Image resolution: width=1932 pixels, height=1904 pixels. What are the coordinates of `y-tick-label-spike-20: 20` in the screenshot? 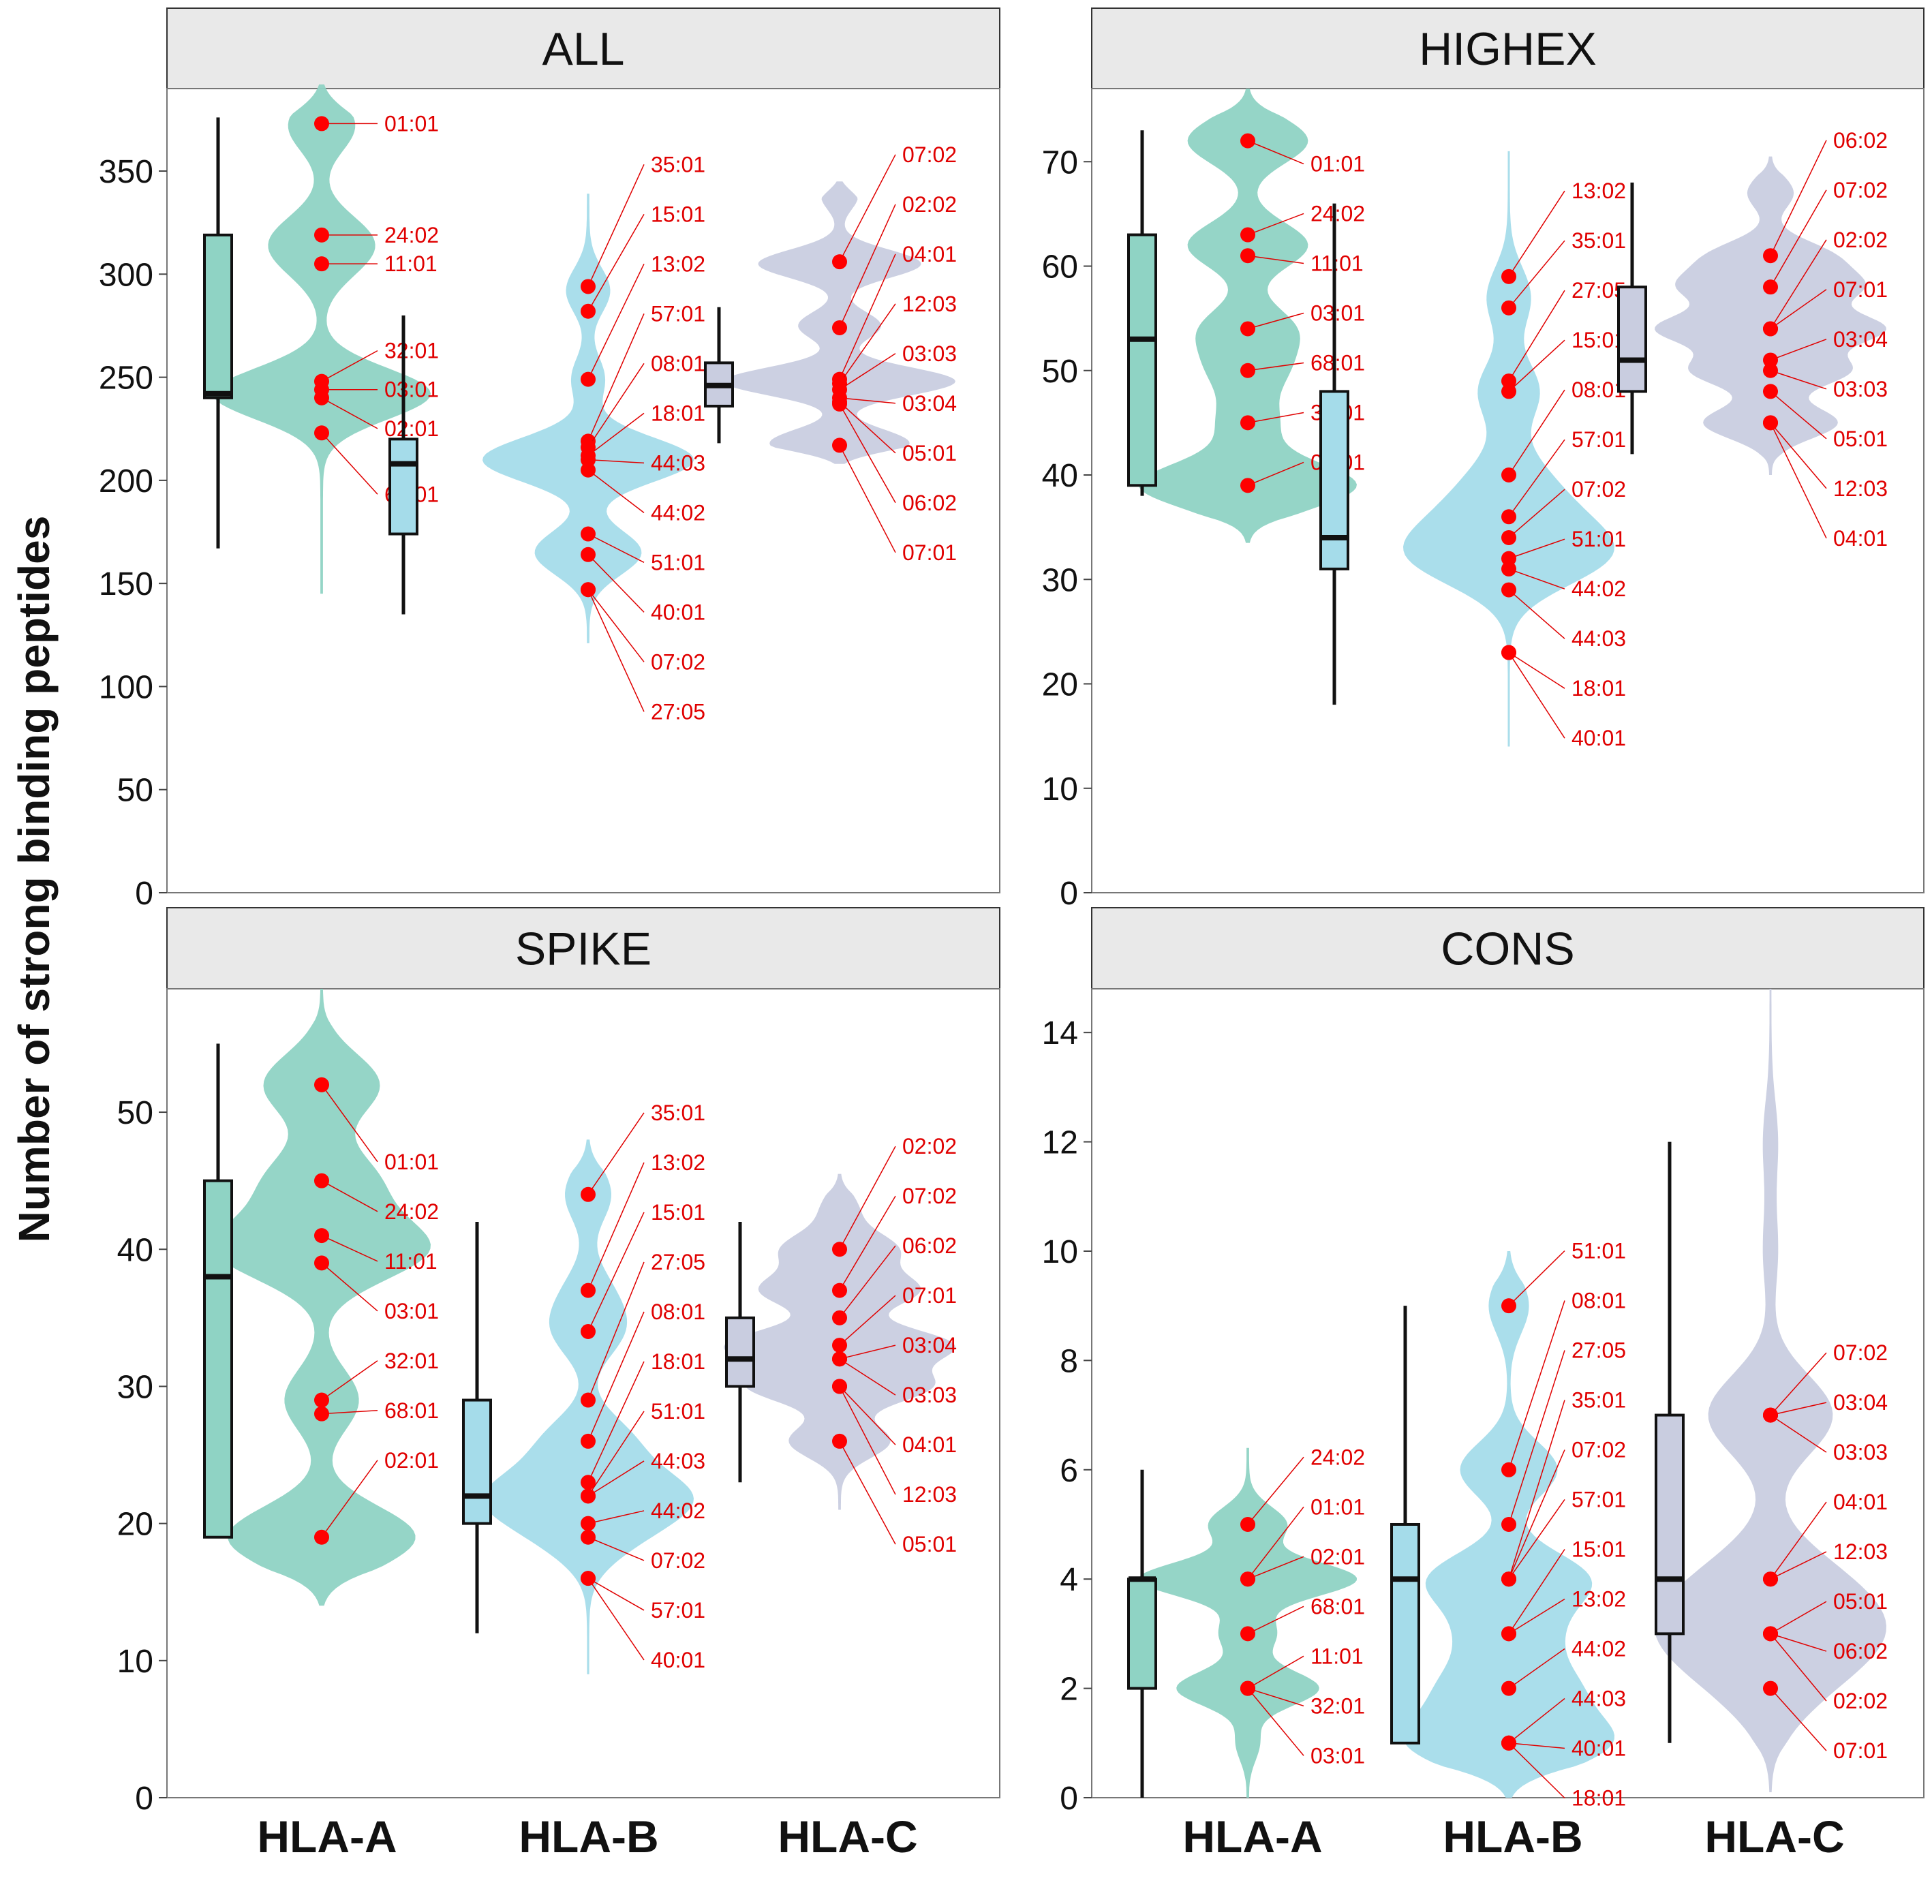 It's located at (135, 1525).